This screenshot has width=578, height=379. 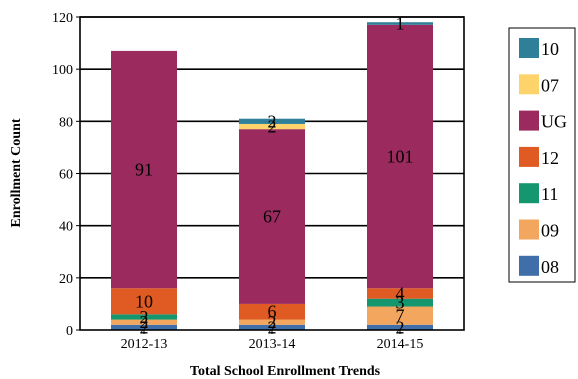 I want to click on data-label: 4, so click(x=400, y=293).